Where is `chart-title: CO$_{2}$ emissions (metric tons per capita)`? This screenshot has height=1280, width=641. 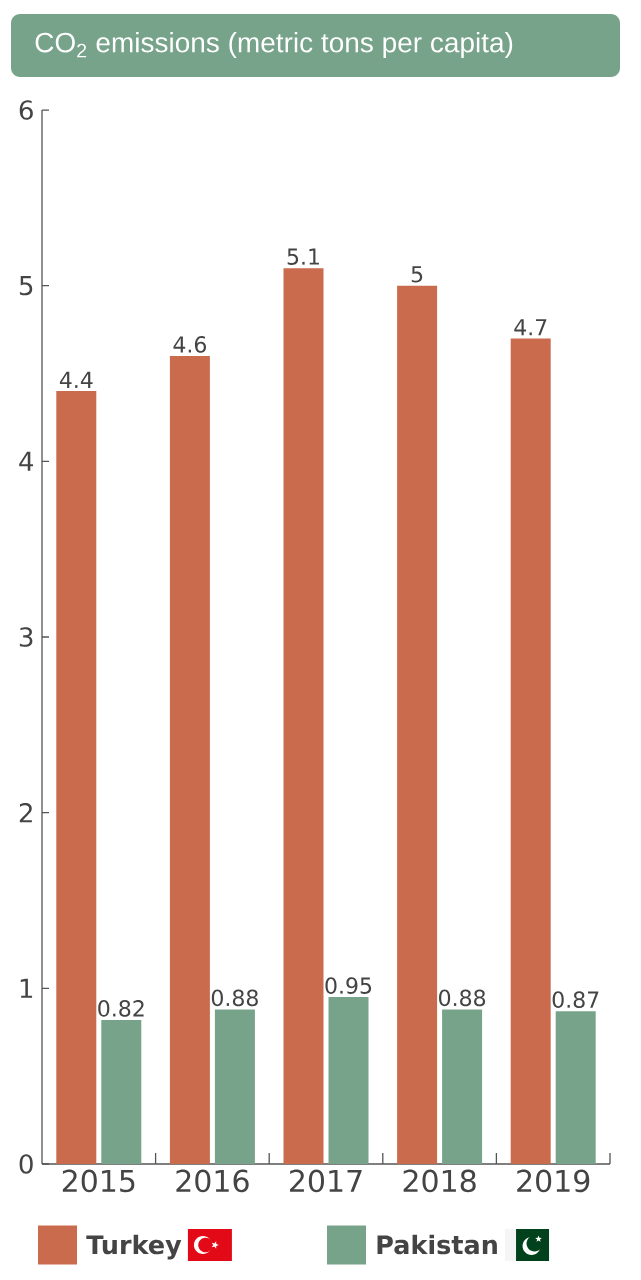 chart-title: CO$_{2}$ emissions (metric tons per capita) is located at coordinates (274, 45).